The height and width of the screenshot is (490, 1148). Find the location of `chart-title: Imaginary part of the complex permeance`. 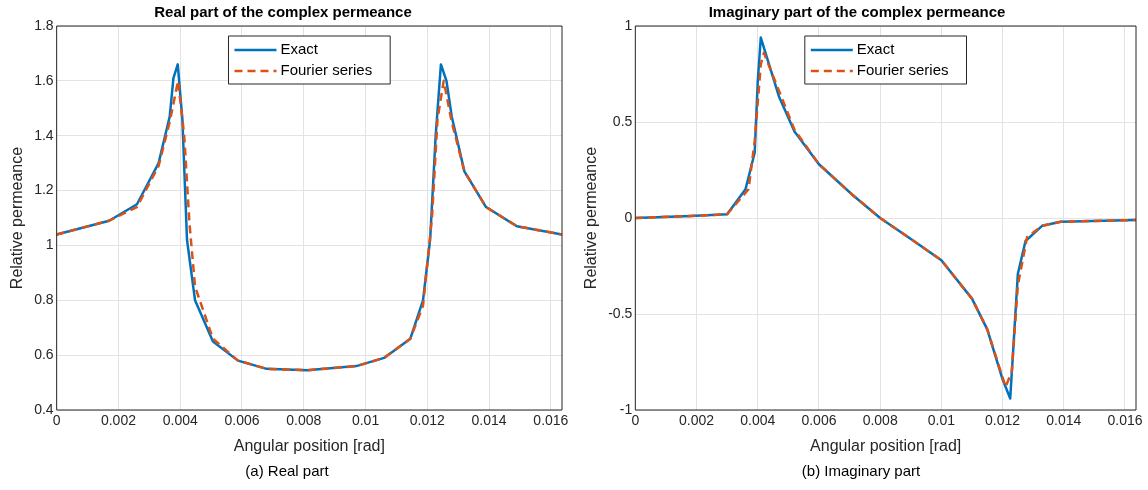

chart-title: Imaginary part of the complex permeance is located at coordinates (857, 12).